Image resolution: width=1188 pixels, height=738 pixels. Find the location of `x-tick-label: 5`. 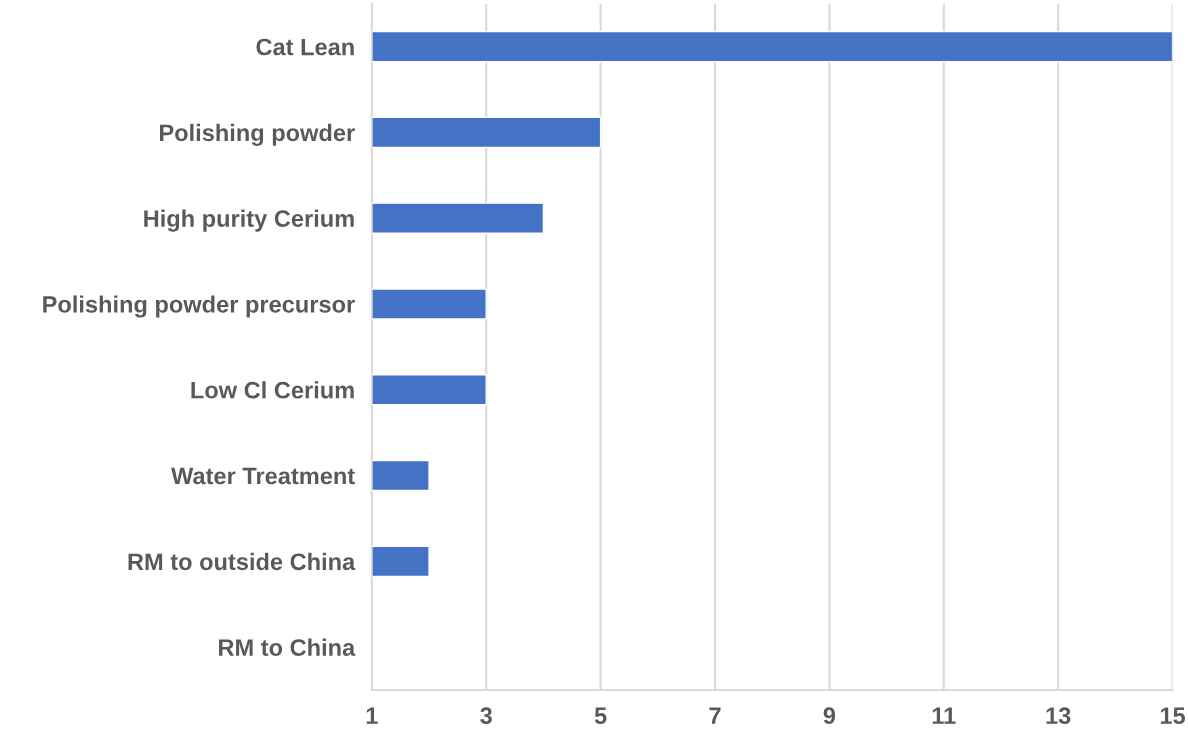

x-tick-label: 5 is located at coordinates (600, 716).